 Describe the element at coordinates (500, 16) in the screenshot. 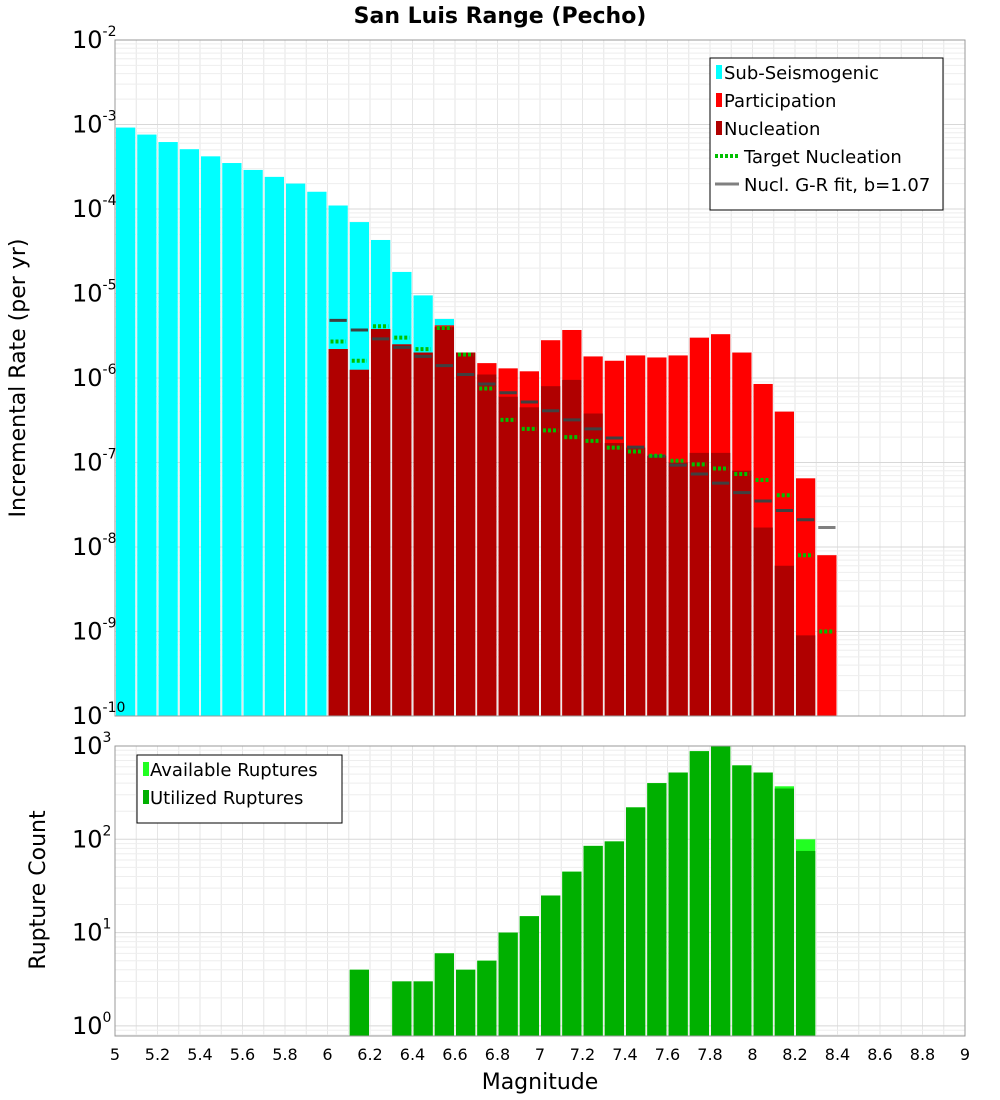

I see `chart-title: San Luis Range (Pecho)` at that location.